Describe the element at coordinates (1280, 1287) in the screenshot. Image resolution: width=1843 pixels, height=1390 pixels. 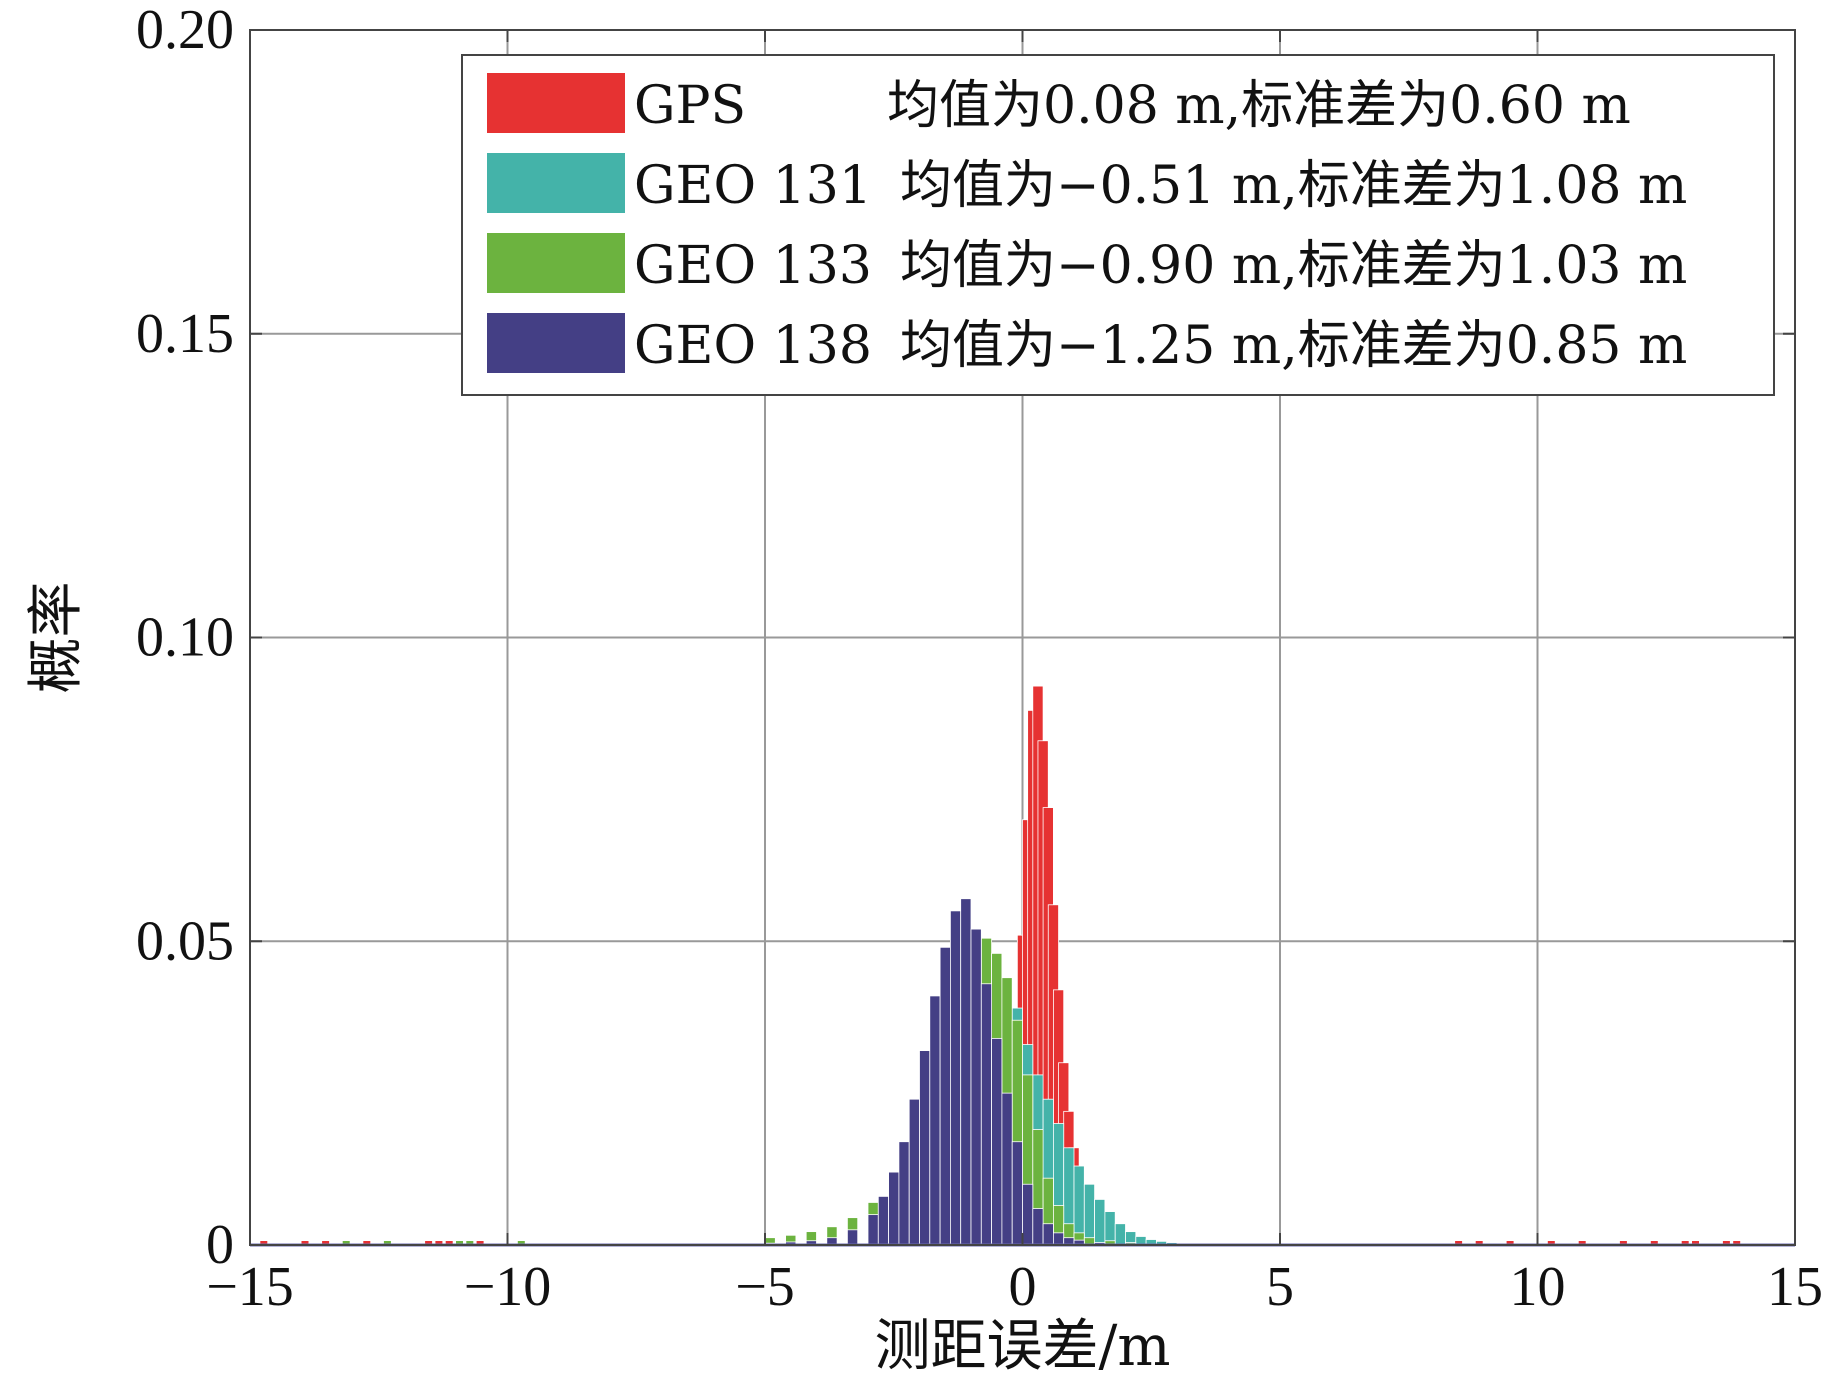
I see `x-tick-label: 5` at that location.